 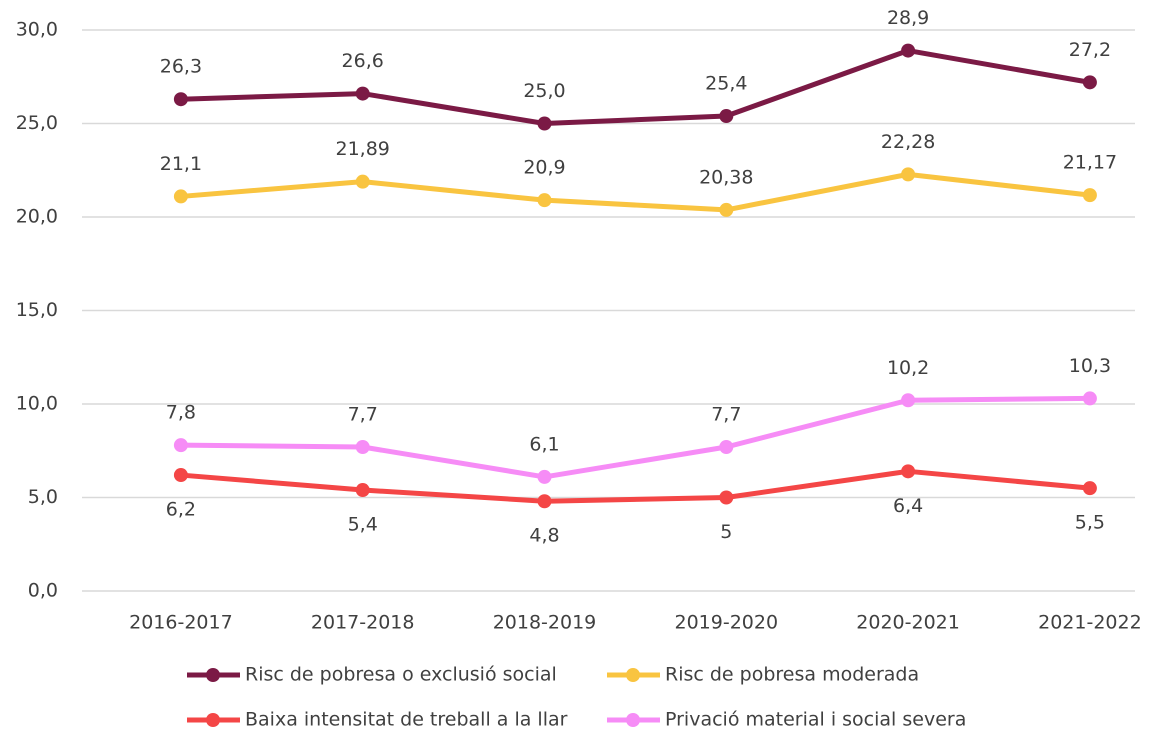 I want to click on y-tick-label: 15,0, so click(x=37, y=310).